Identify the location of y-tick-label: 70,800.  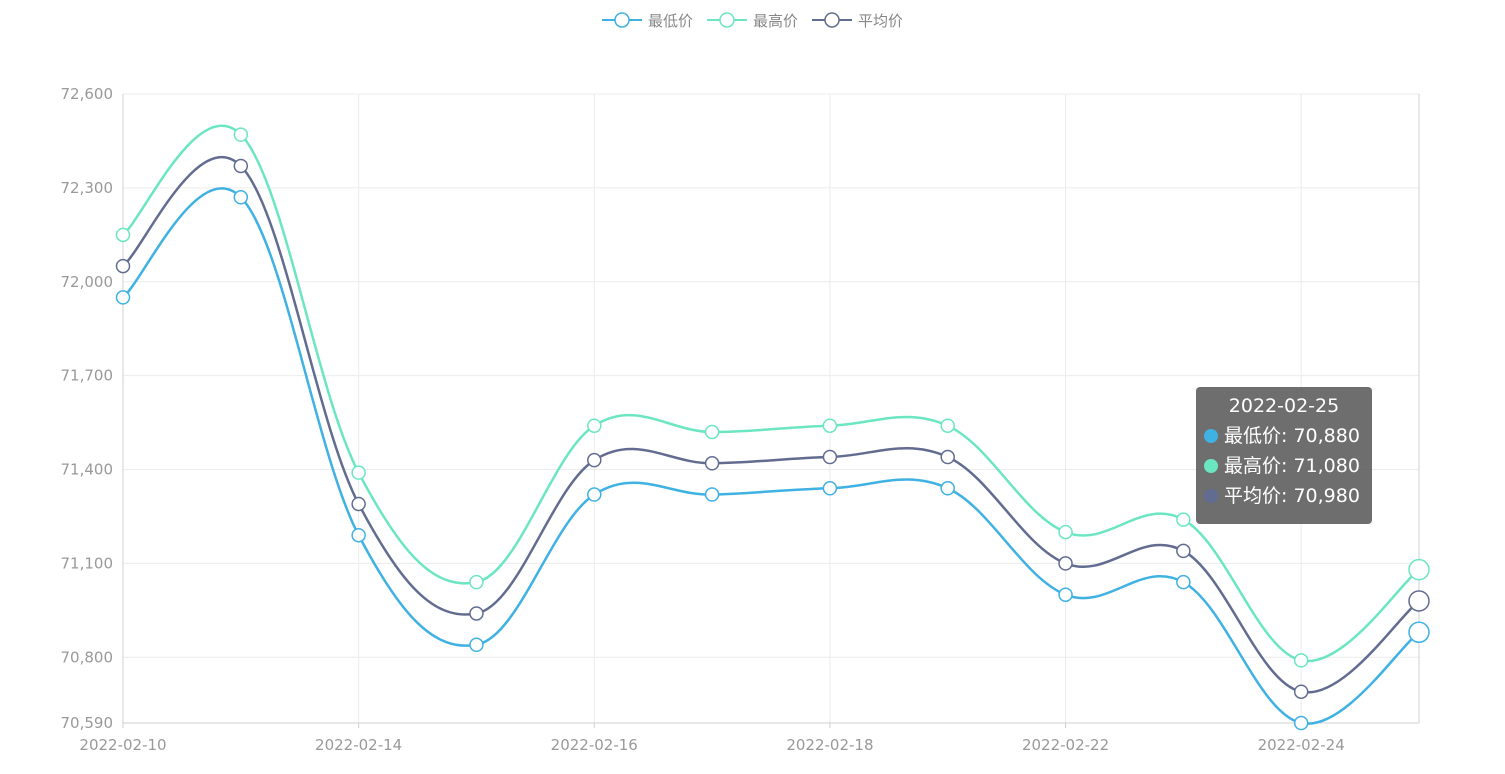
(87, 657).